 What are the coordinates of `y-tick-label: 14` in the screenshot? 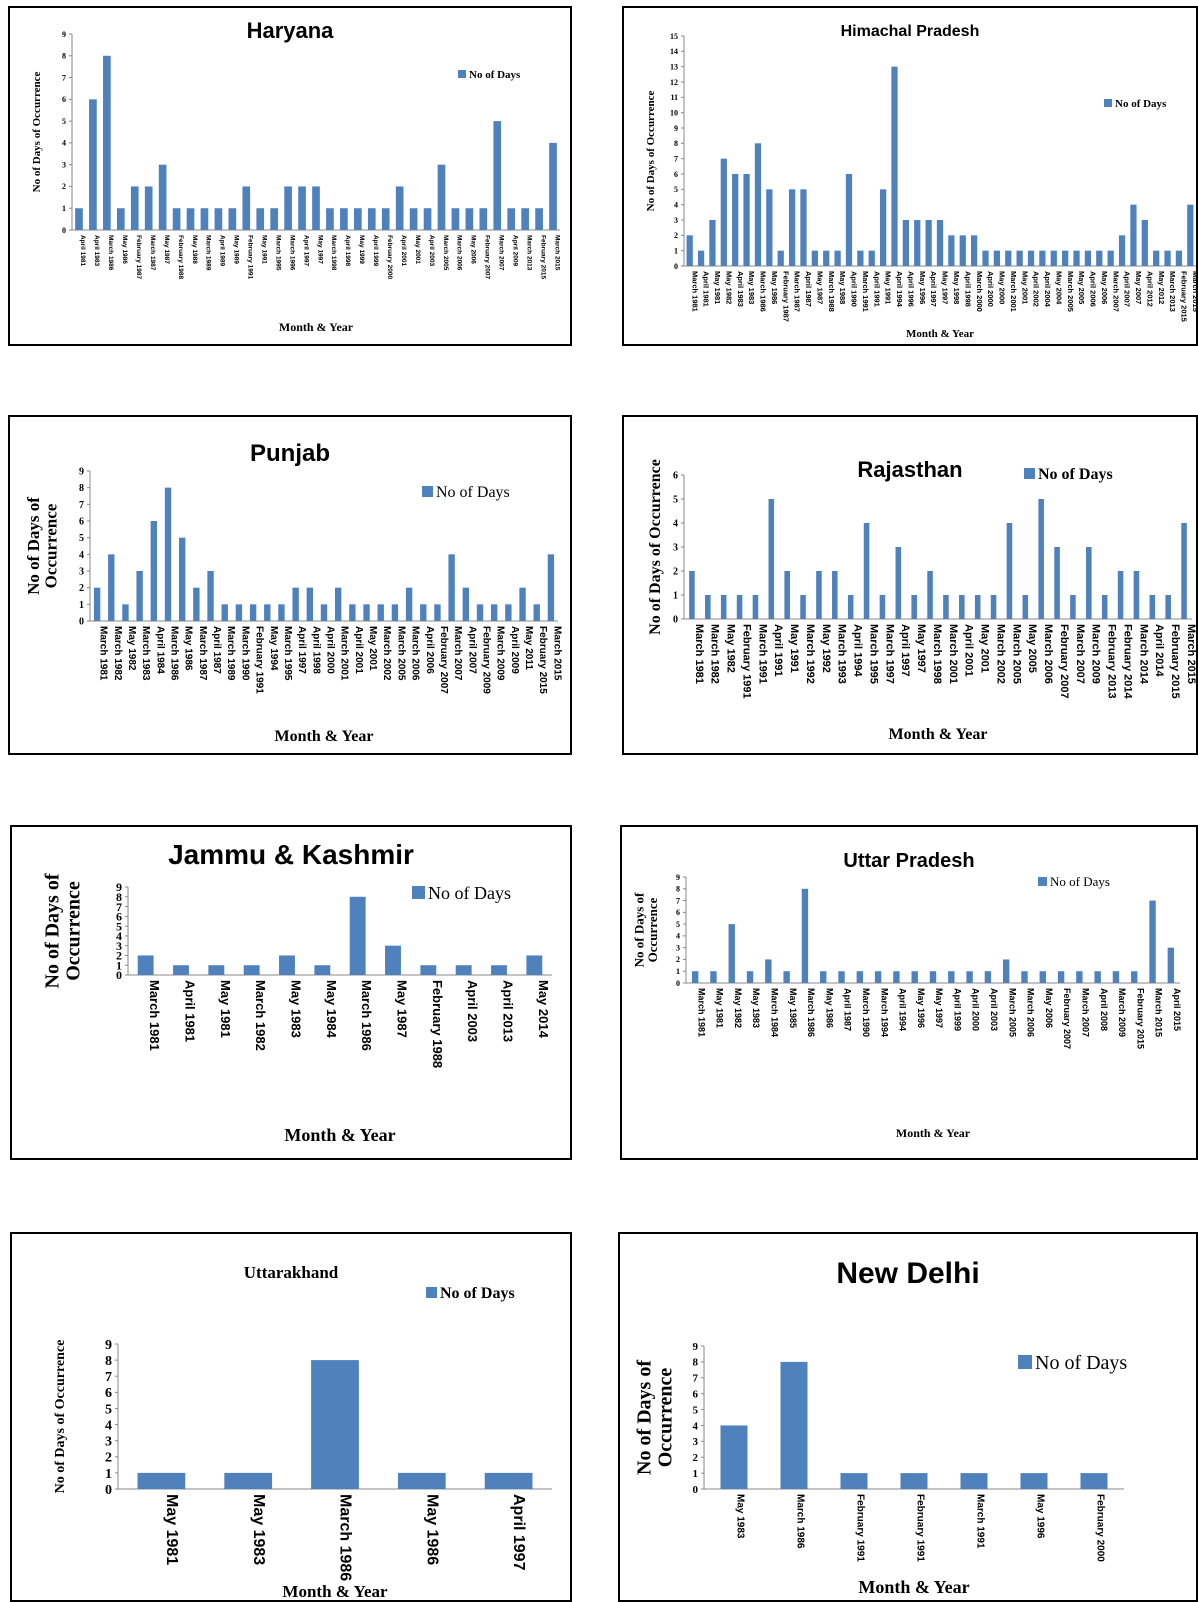 It's located at (674, 51).